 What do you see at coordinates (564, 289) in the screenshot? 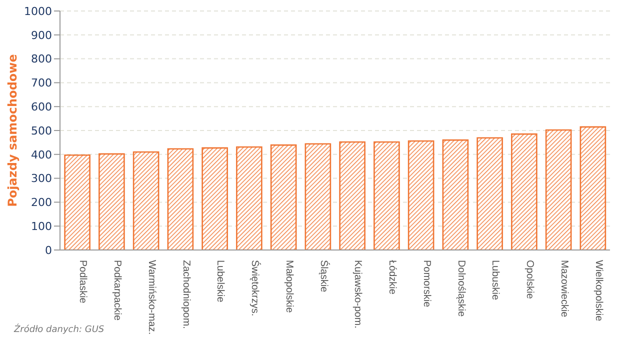
I see `x-tick-label: Mazowieckie` at bounding box center [564, 289].